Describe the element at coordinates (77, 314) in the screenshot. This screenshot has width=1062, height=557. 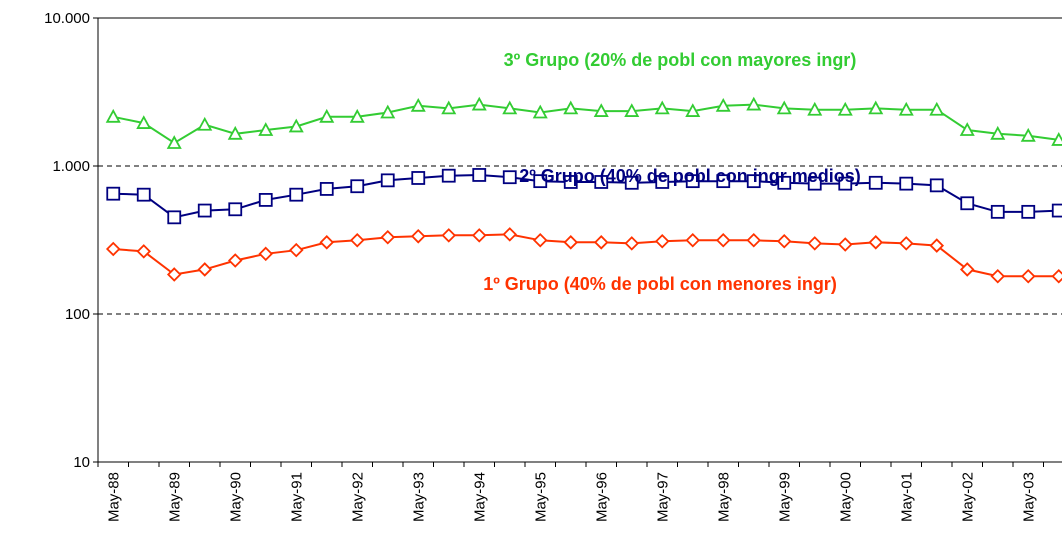
I see `y-tick-label: 100` at that location.